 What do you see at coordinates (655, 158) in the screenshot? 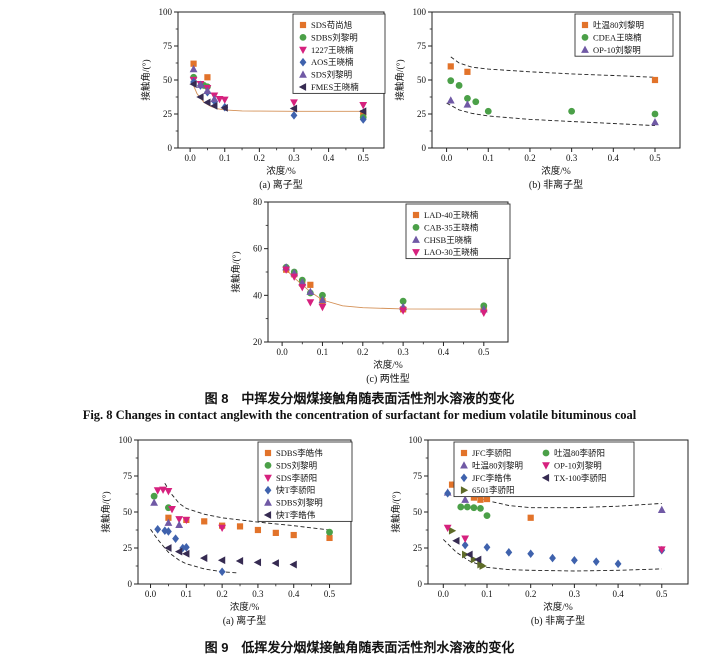
I see `x-tick-label: 0.5` at bounding box center [655, 158].